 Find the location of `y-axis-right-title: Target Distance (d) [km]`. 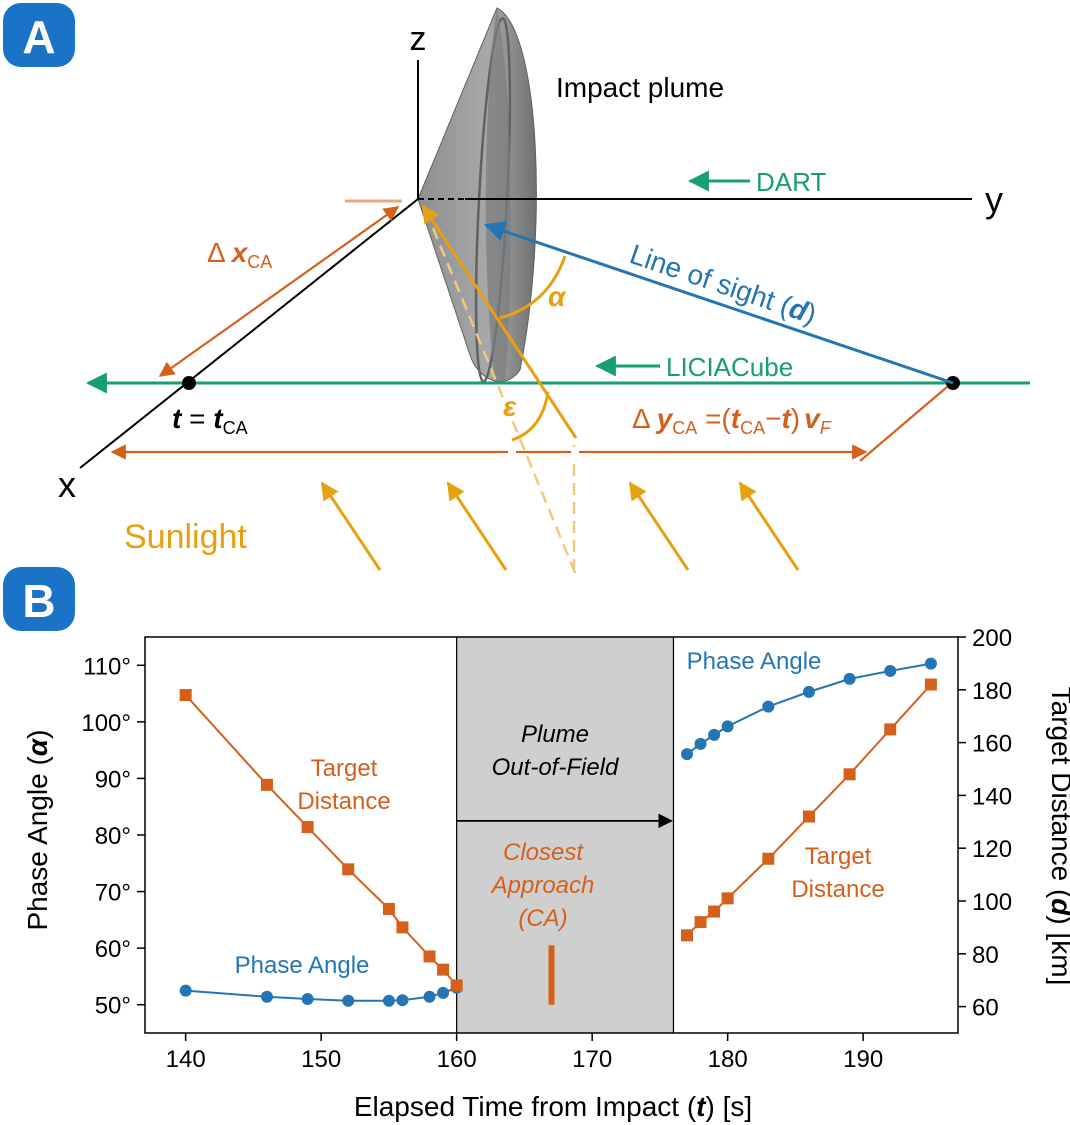

y-axis-right-title: Target Distance (d) [km] is located at coordinates (1058, 836).